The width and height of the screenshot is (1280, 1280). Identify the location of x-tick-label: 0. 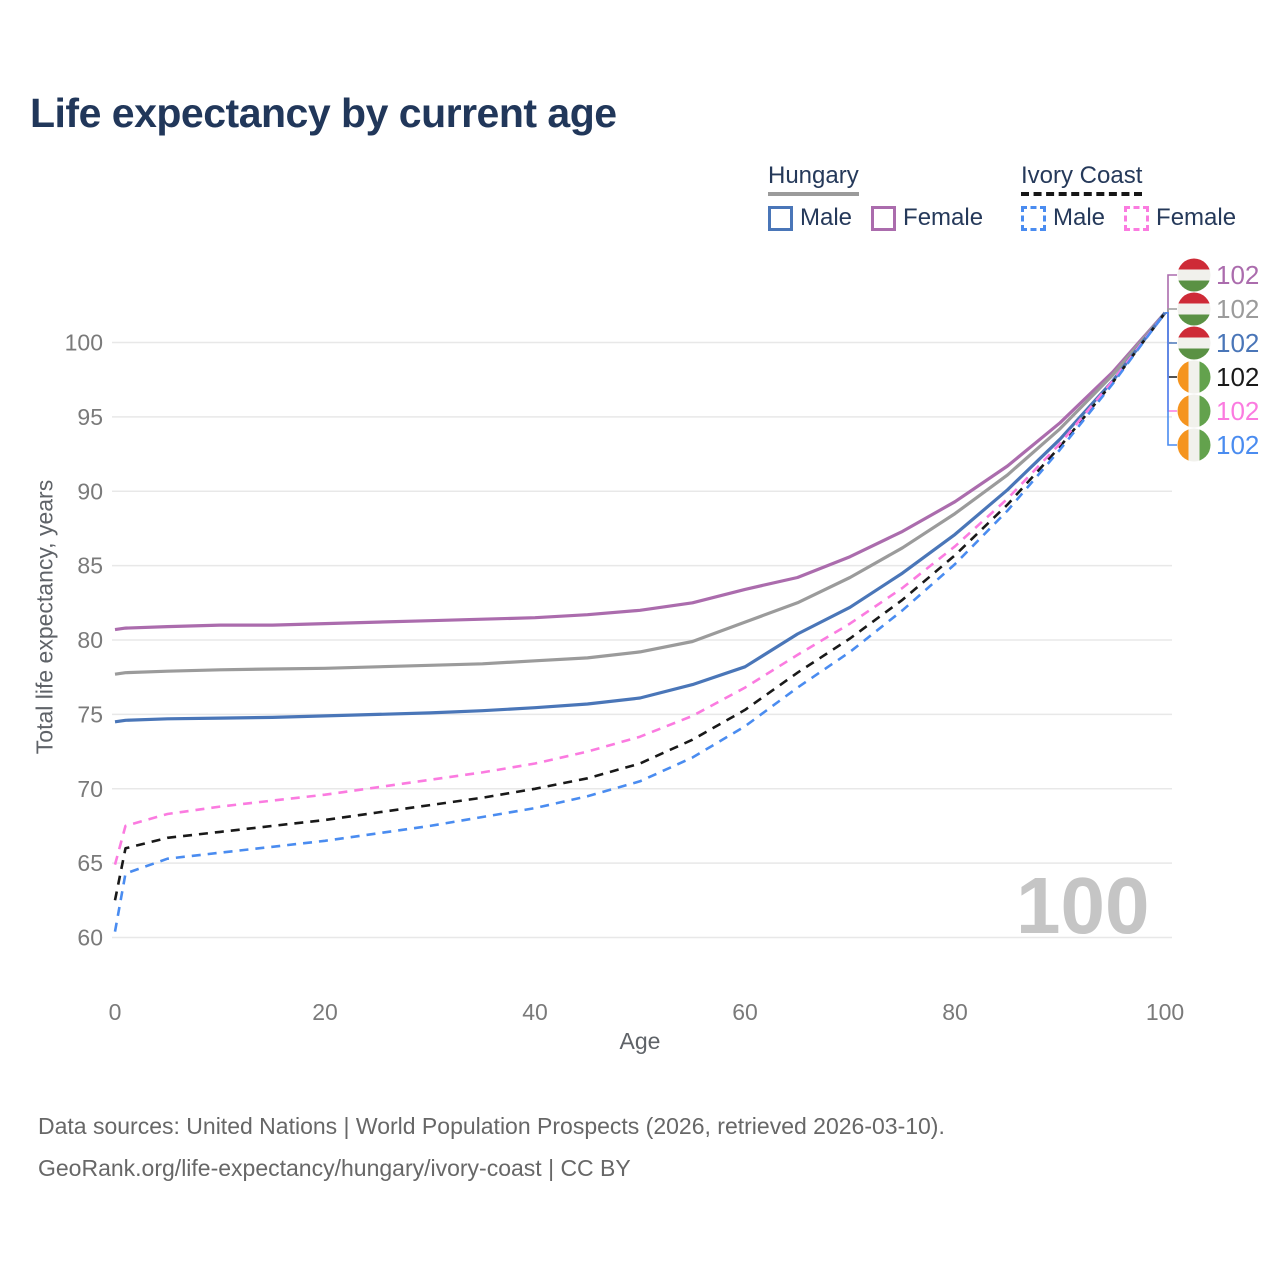
(115, 1012).